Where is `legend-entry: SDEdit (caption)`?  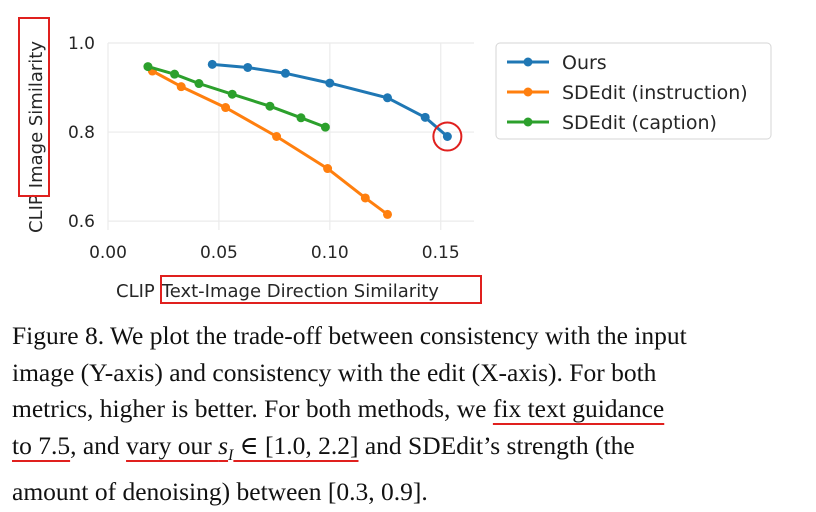 legend-entry: SDEdit (caption) is located at coordinates (612, 123).